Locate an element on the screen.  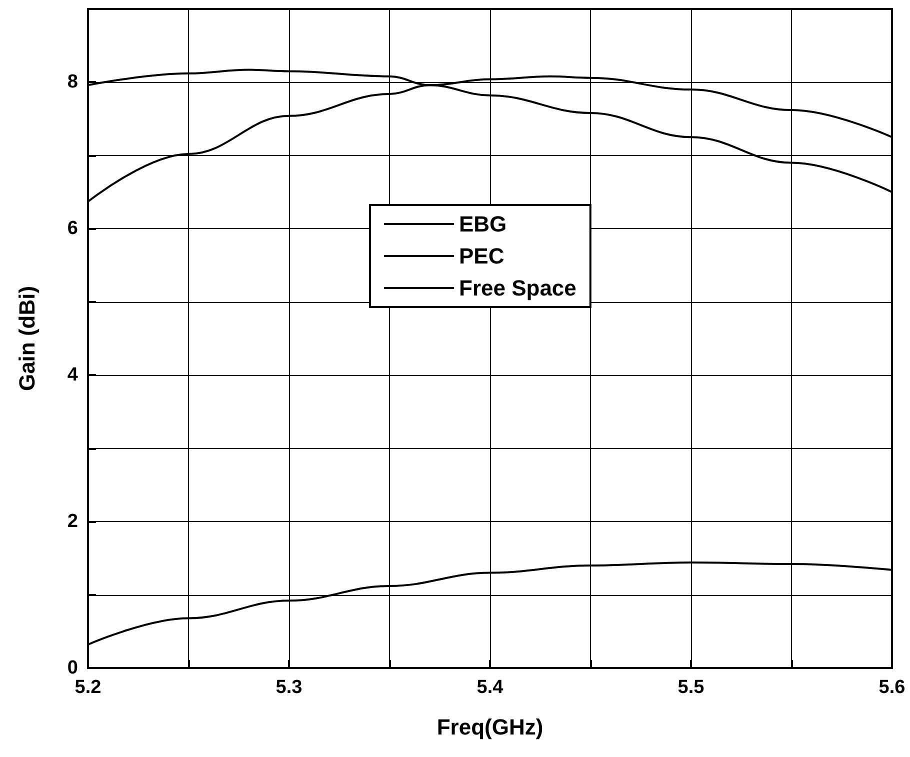
x-axis-title: Freq(GHz) is located at coordinates (490, 727).